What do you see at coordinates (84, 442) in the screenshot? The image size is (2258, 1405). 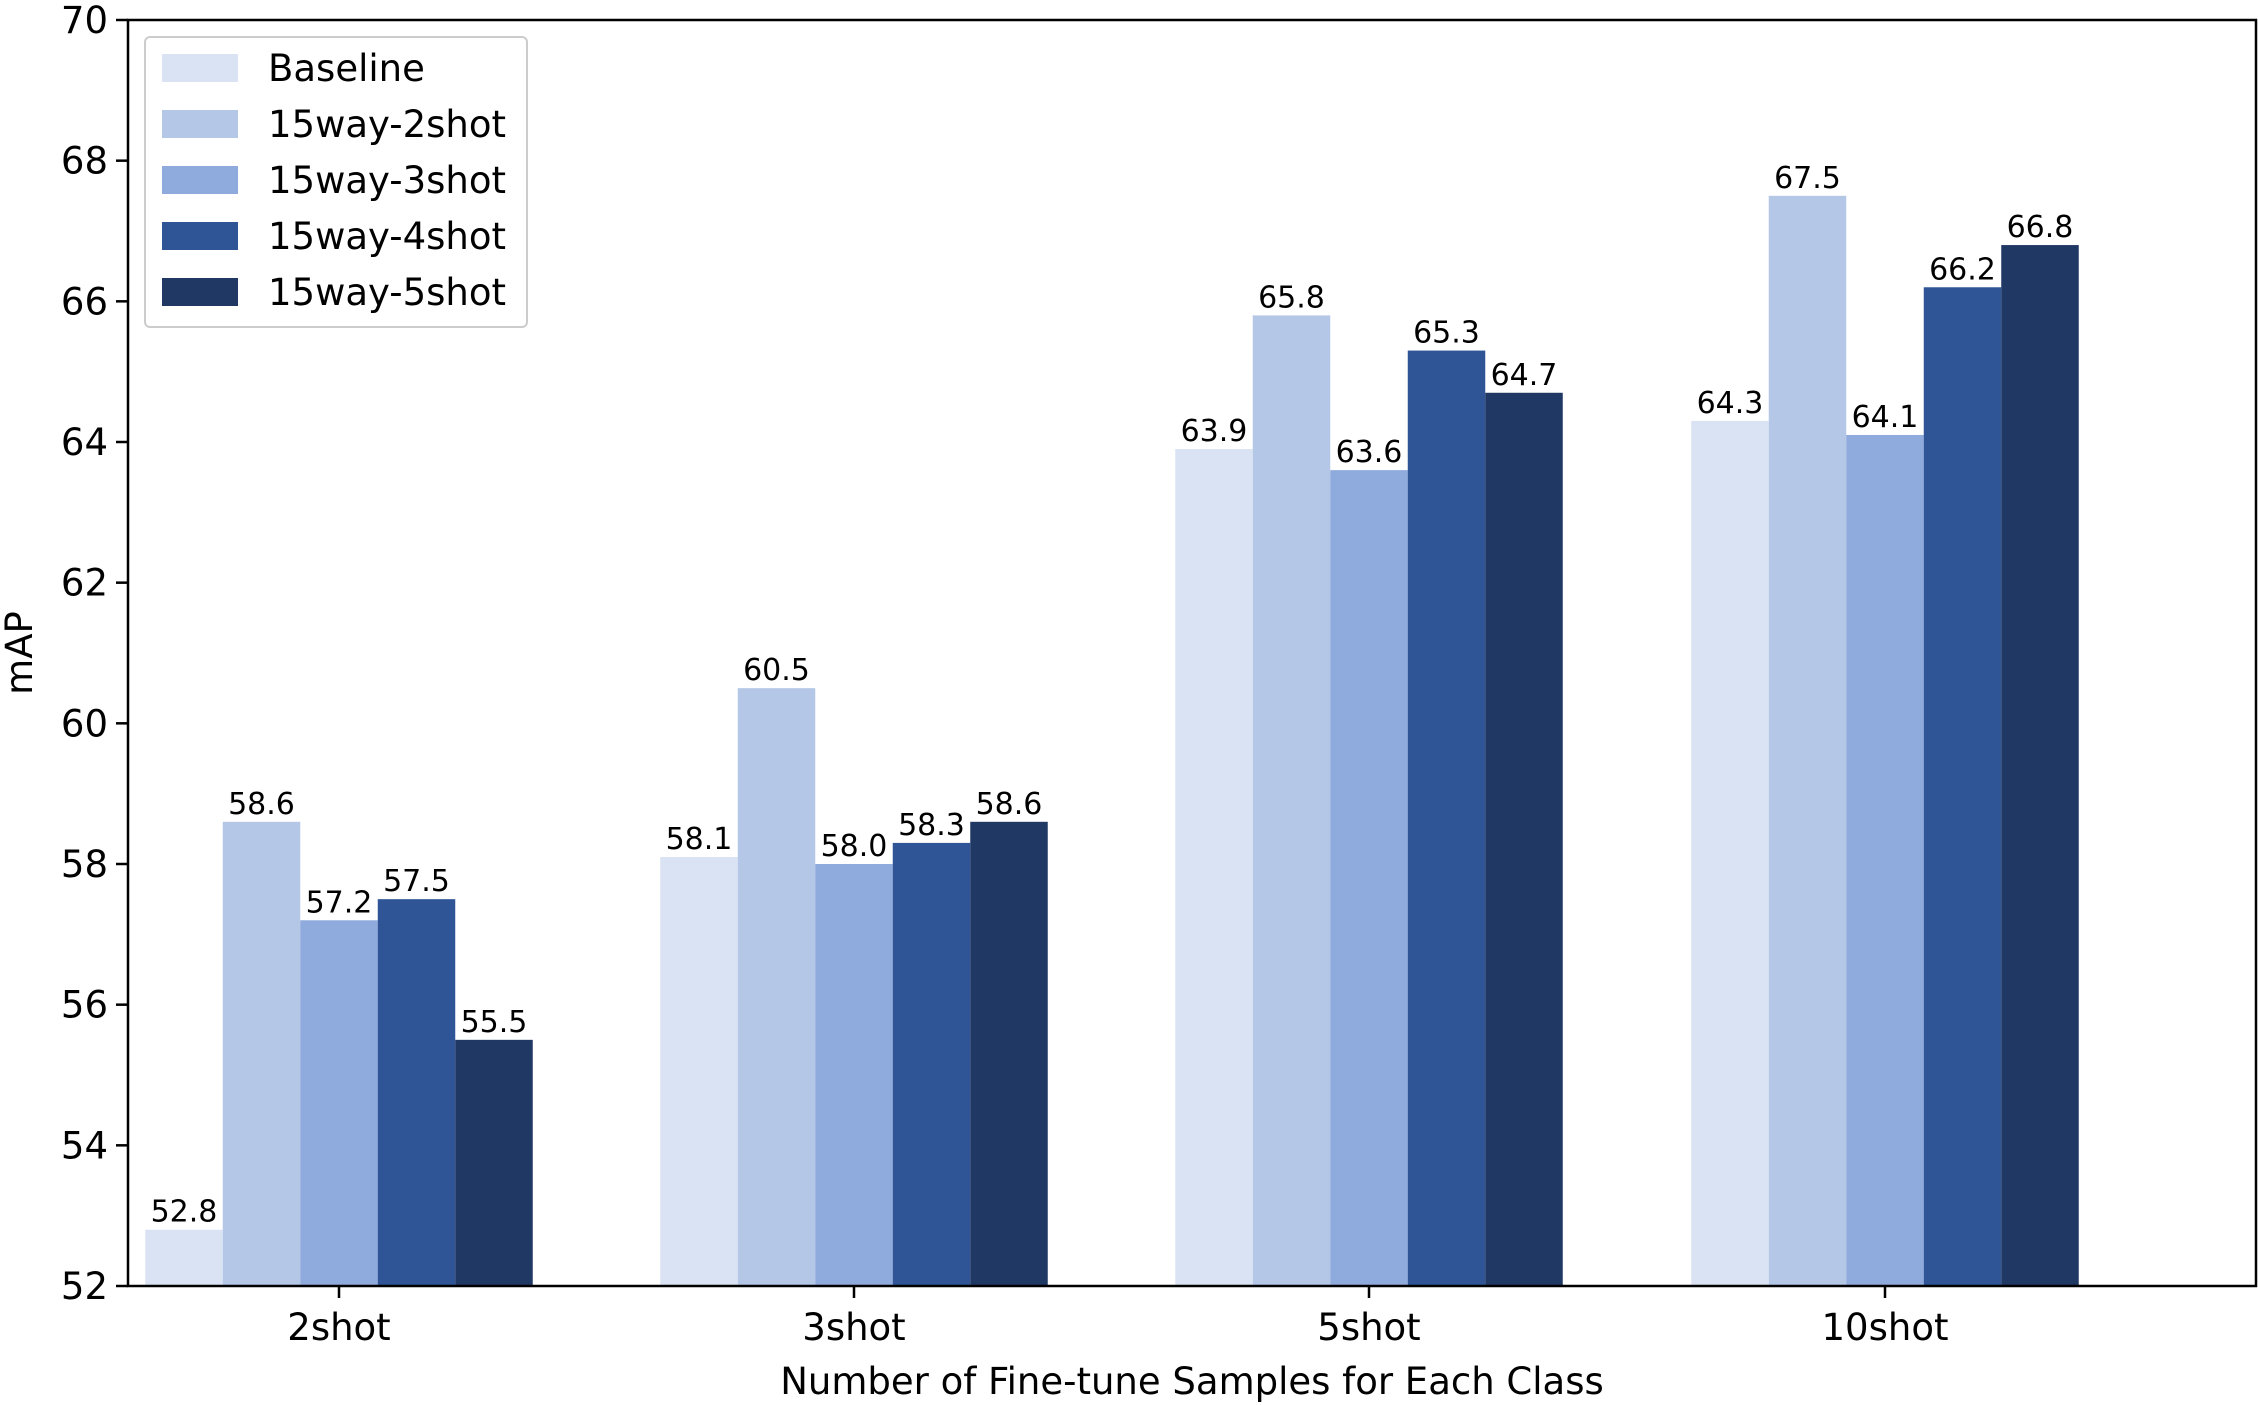 I see `y-tick-label-64: 64` at bounding box center [84, 442].